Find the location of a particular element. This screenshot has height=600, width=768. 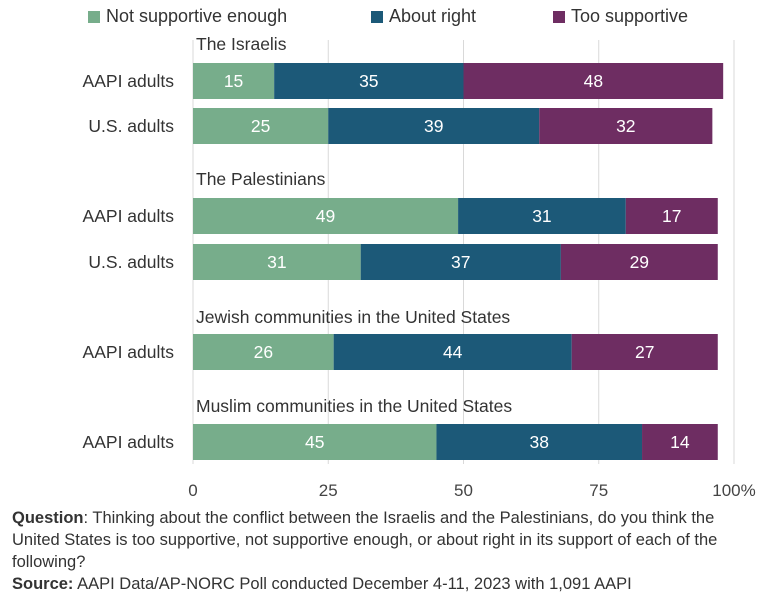

data-label: 15 is located at coordinates (233, 81).